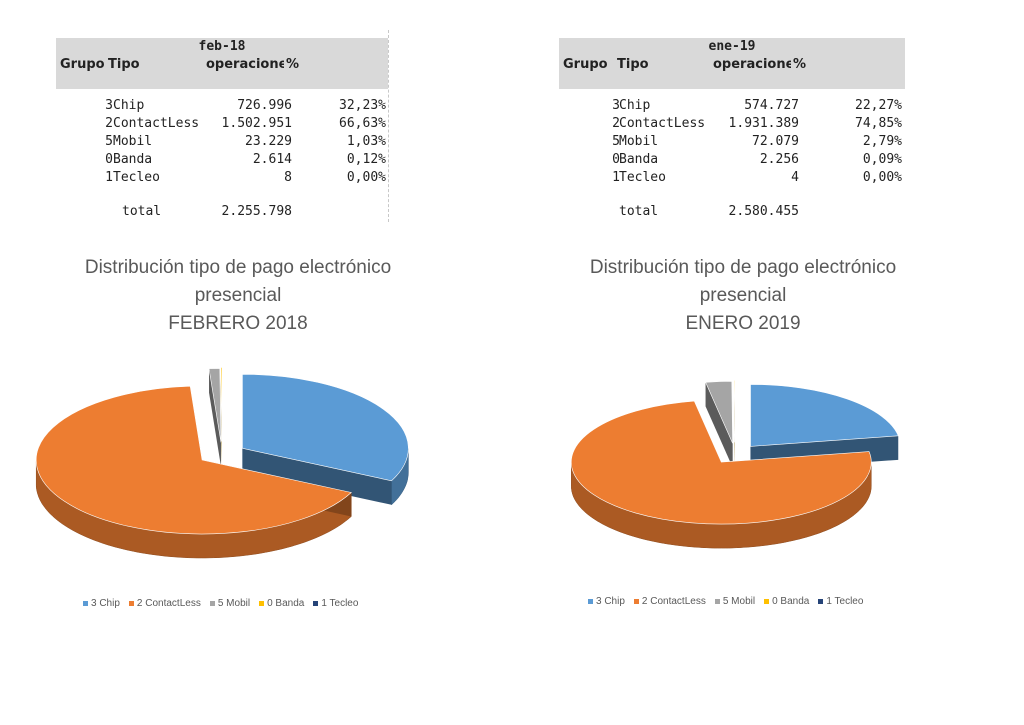 This screenshot has height=725, width=1024. I want to click on table-period: ene-19, so click(732, 46).